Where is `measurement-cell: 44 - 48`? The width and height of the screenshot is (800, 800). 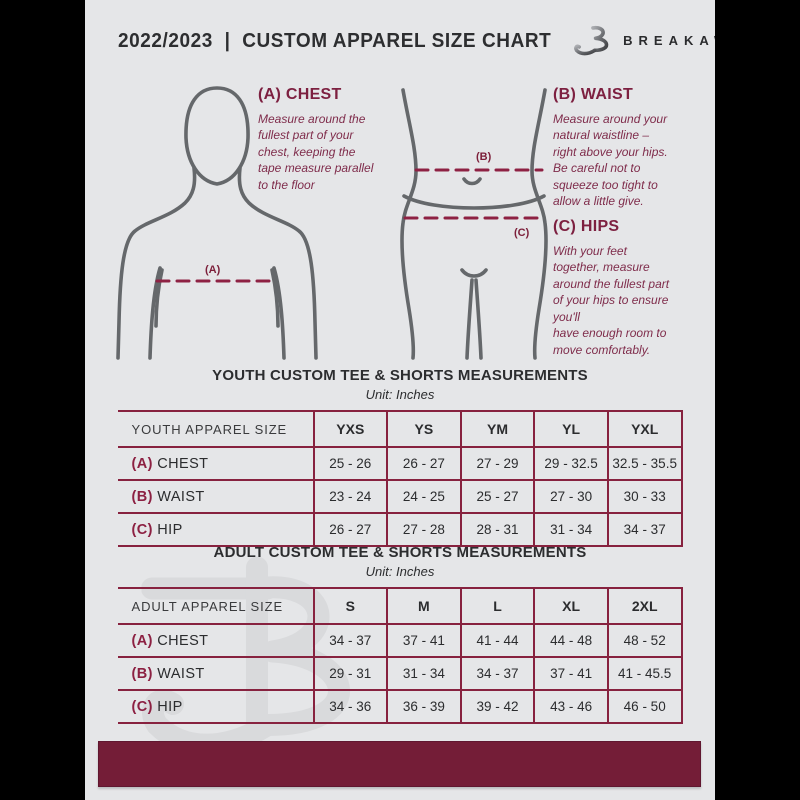
measurement-cell: 44 - 48 is located at coordinates (570, 641).